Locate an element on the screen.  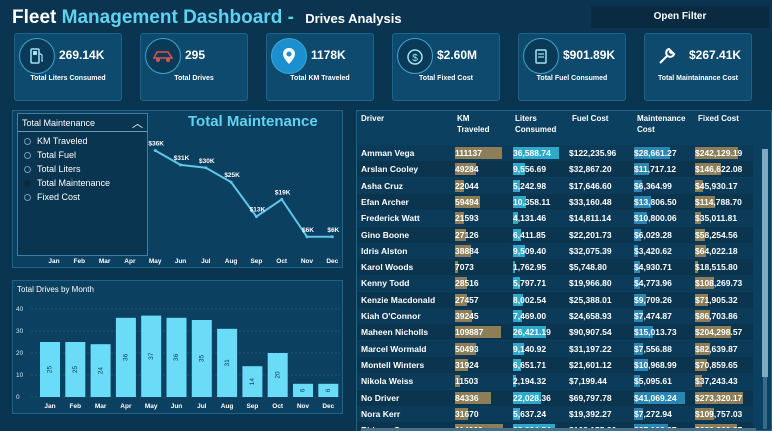
col-header-maintenance: Maintenance Cost is located at coordinates (661, 124).